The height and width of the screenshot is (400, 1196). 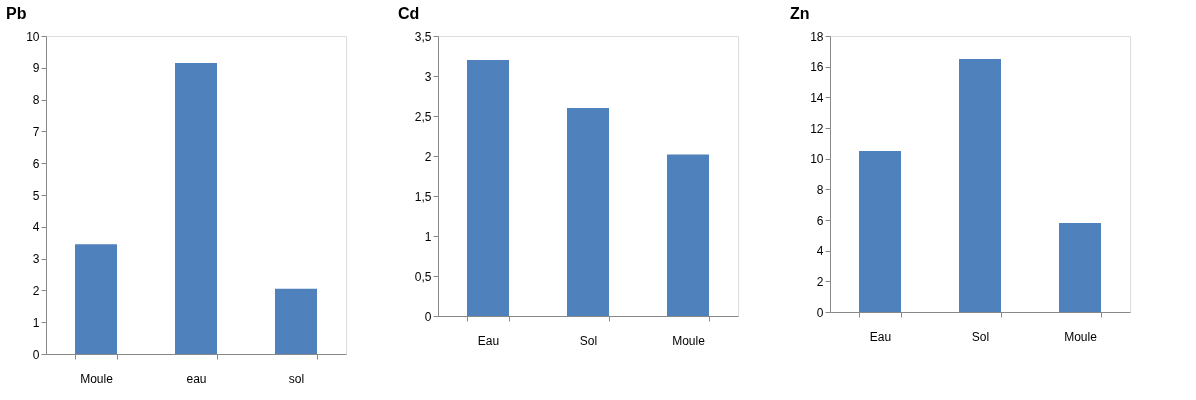 What do you see at coordinates (817, 97) in the screenshot?
I see `y-tick-label: 14` at bounding box center [817, 97].